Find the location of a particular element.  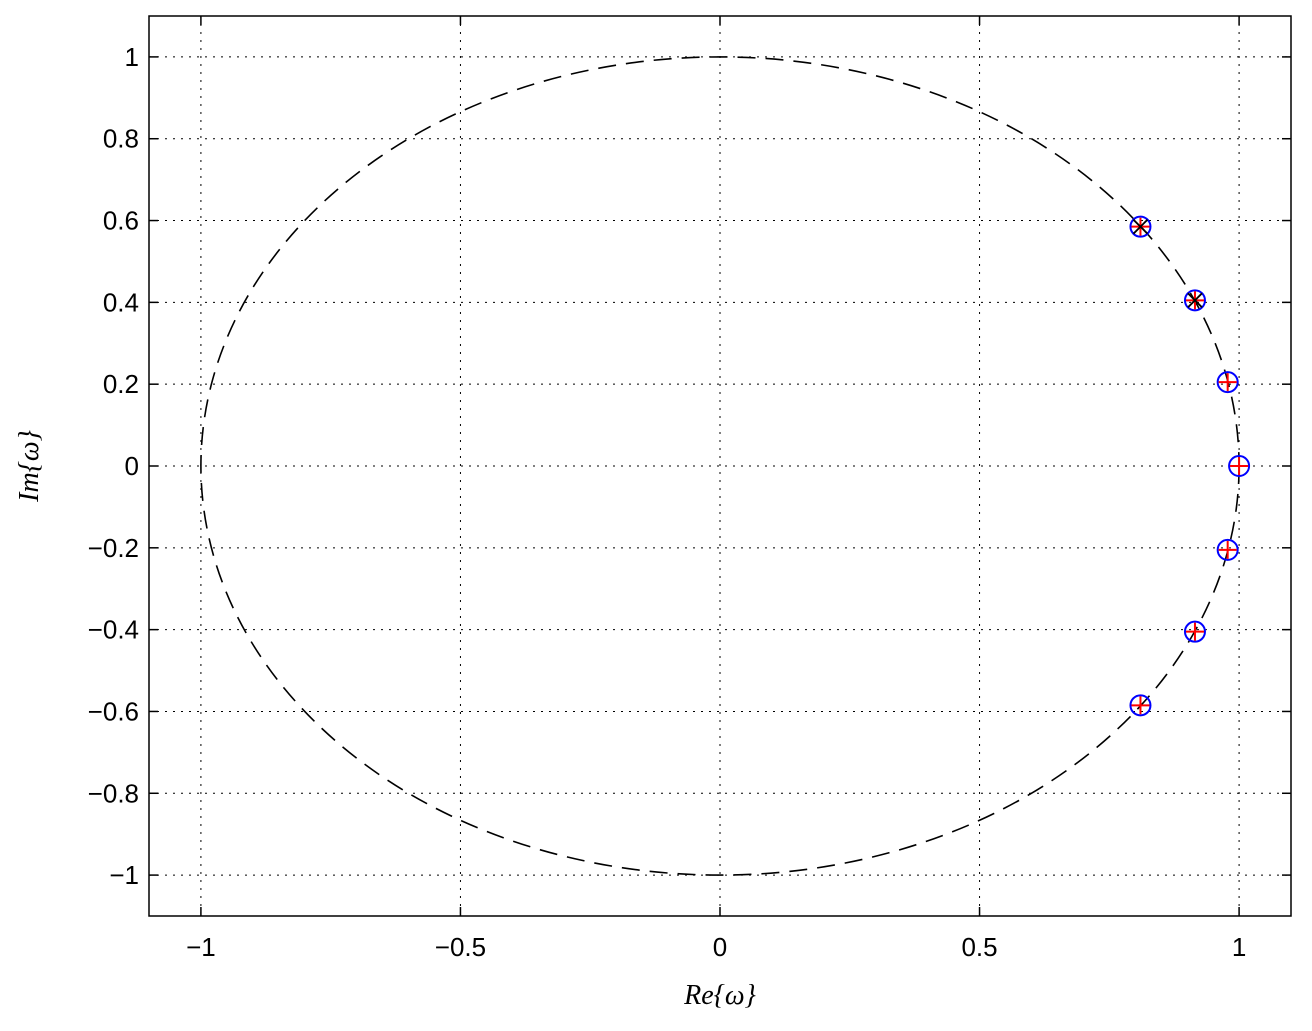

x-tick-label: 0.5 is located at coordinates (979, 947).